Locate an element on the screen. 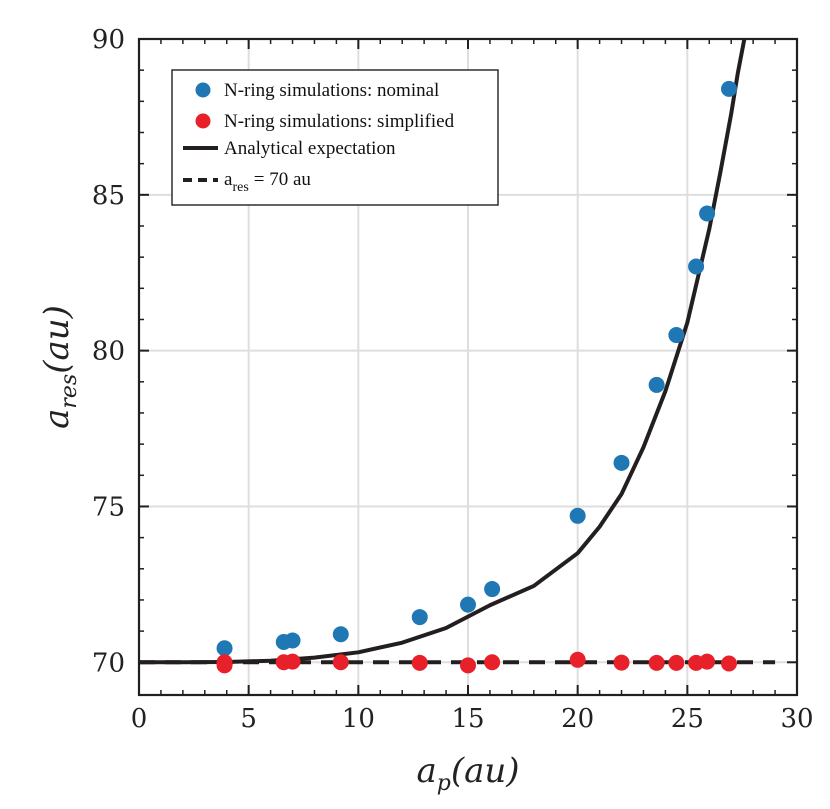  y-tick-label: 75 is located at coordinates (108, 507).